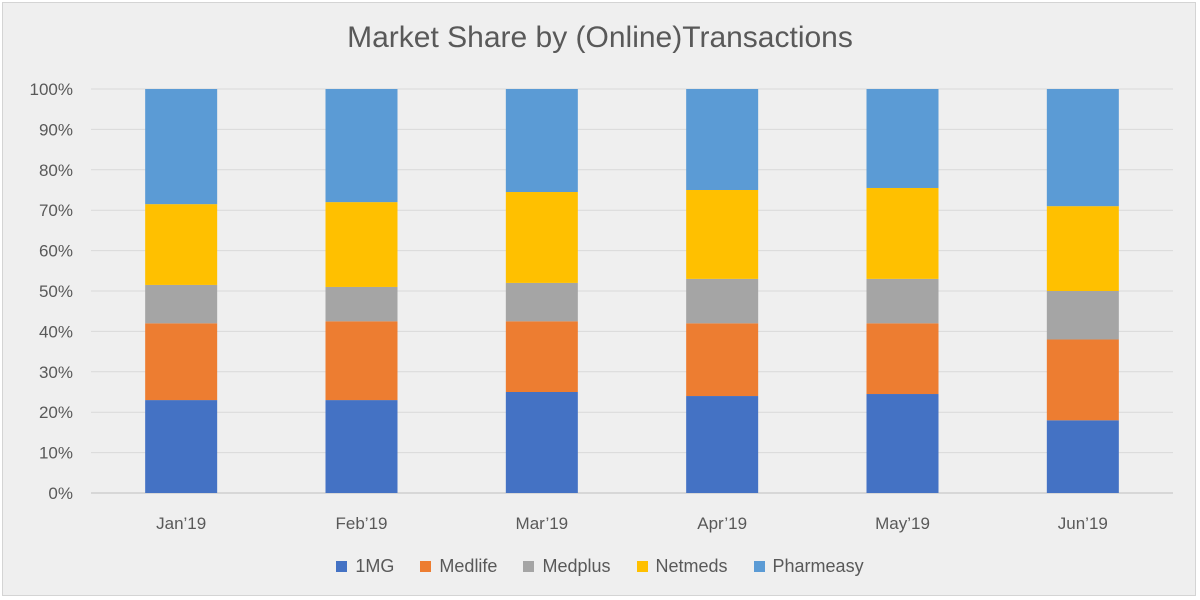  I want to click on x-tick-label: Jan’19, so click(181, 523).